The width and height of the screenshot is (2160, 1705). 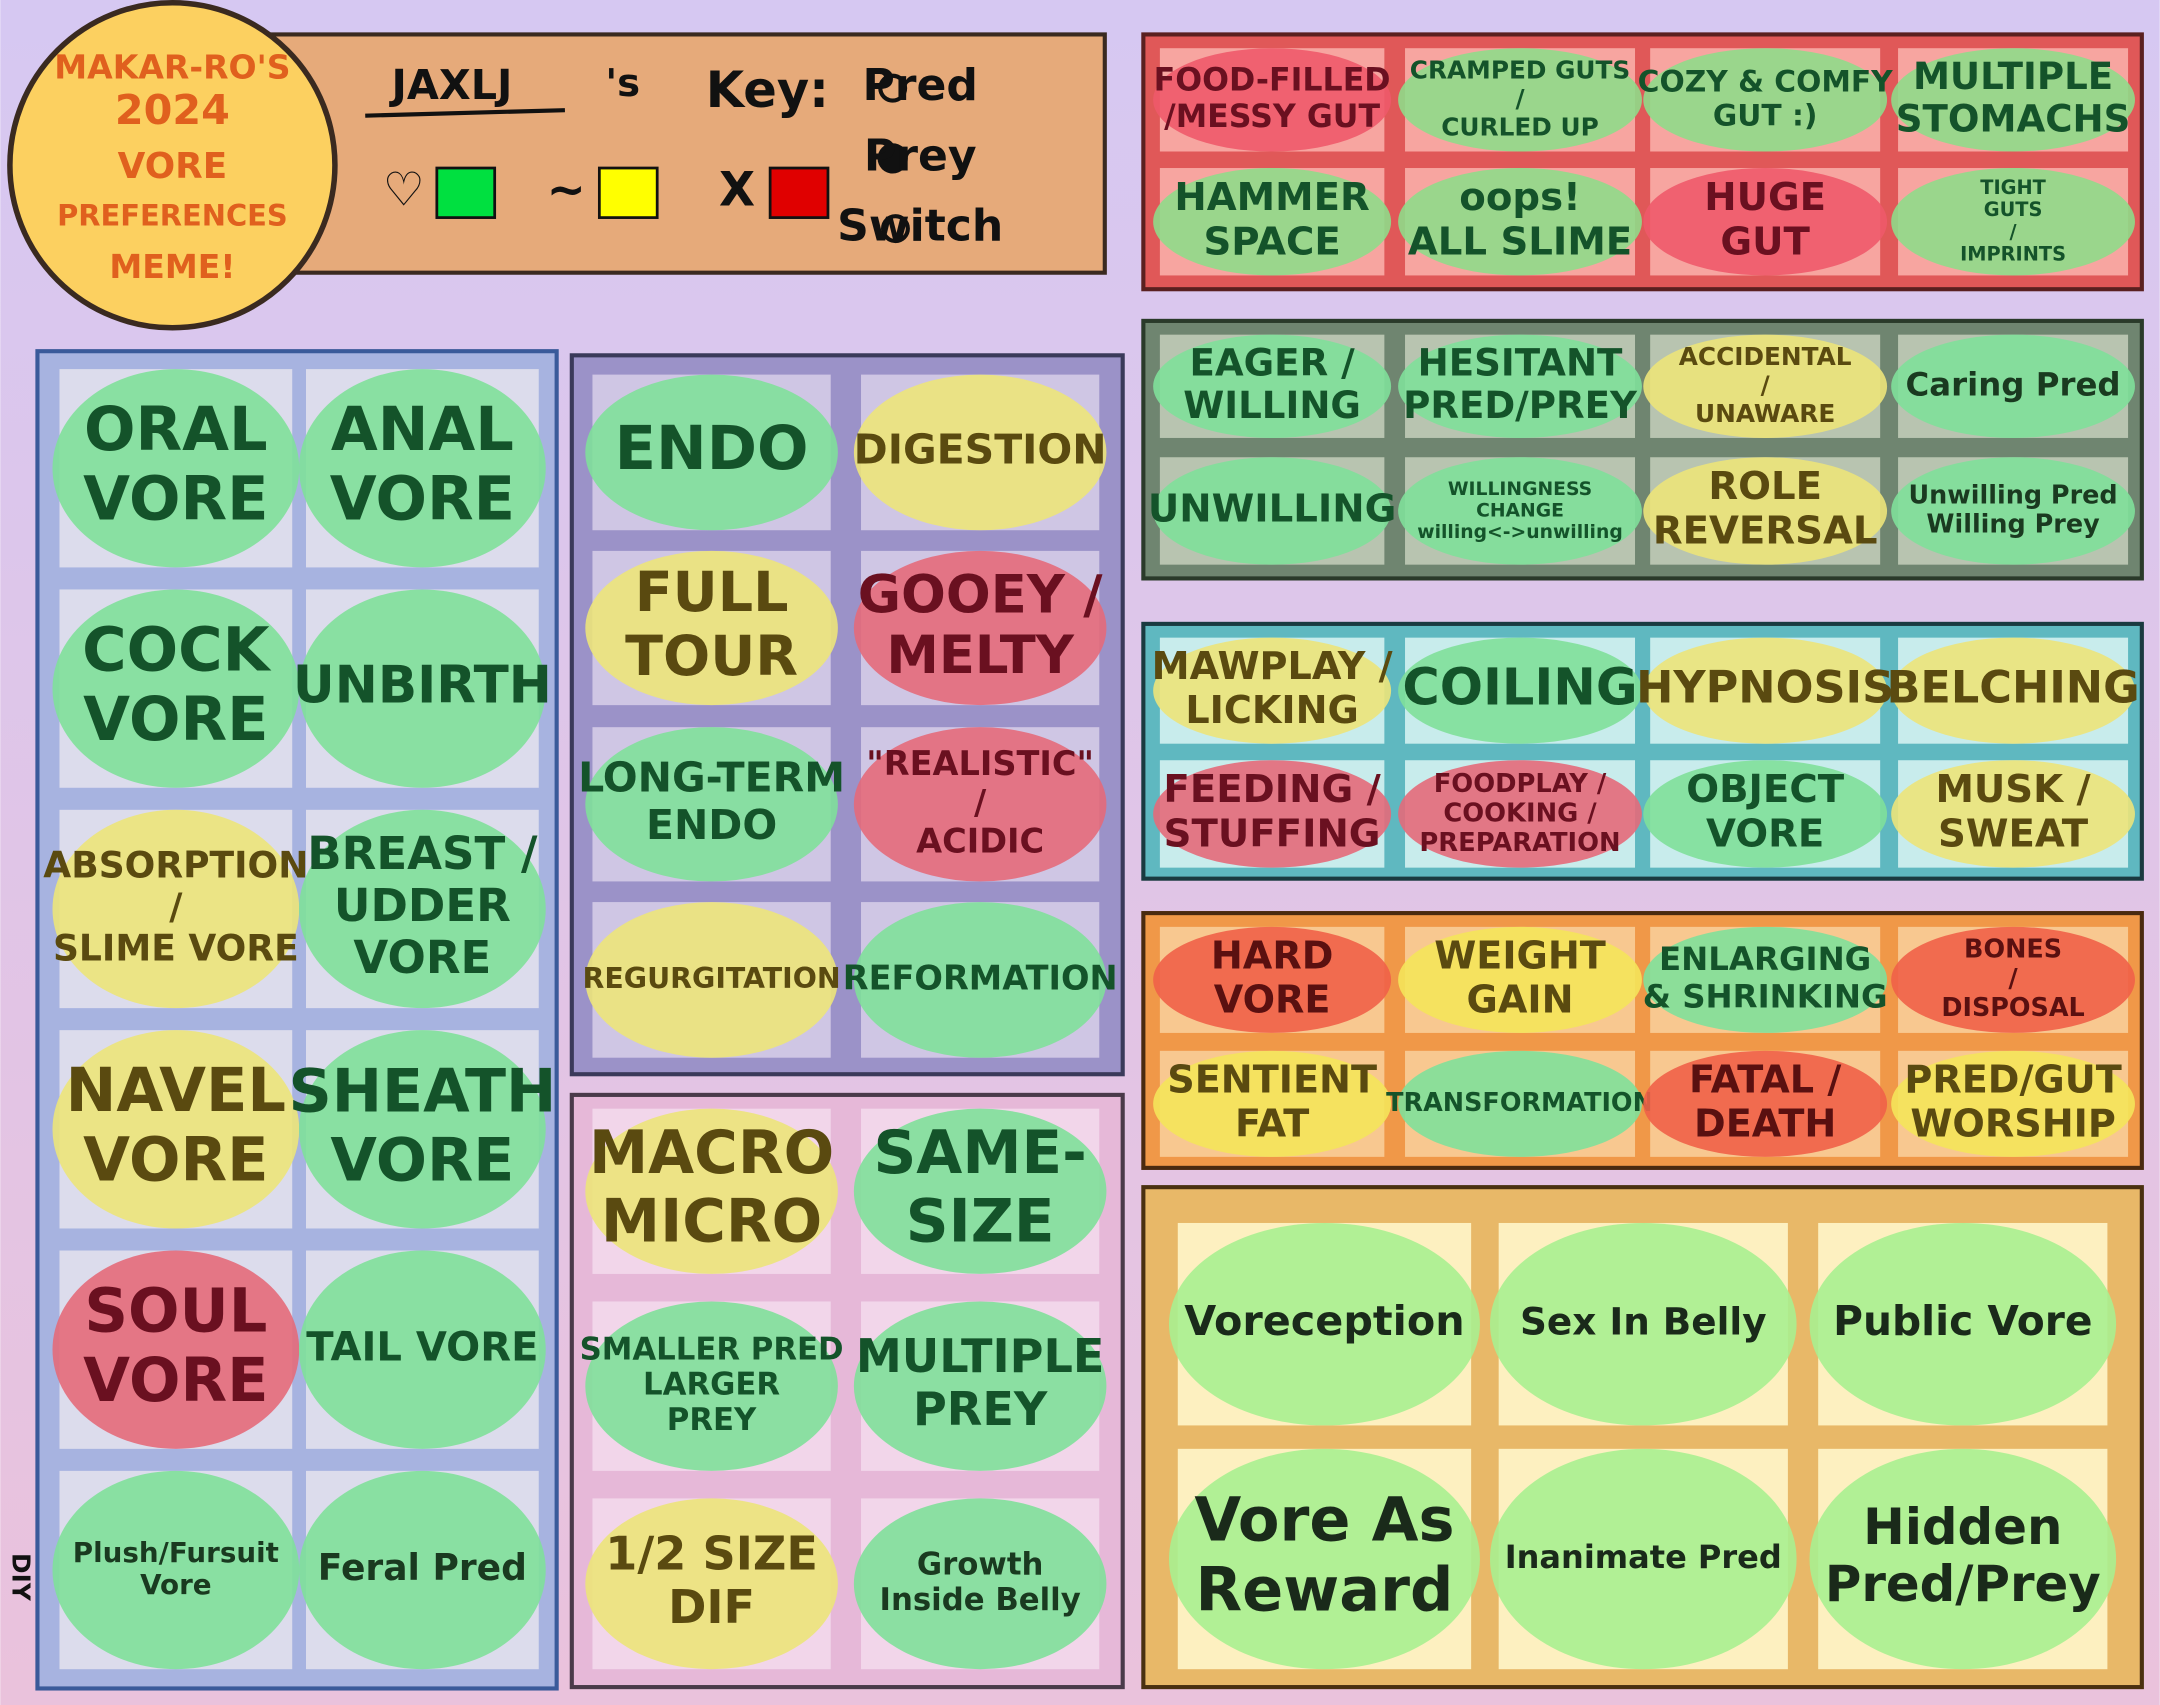 I want to click on cell-label: Inanimate Pred, so click(x=1643, y=1557).